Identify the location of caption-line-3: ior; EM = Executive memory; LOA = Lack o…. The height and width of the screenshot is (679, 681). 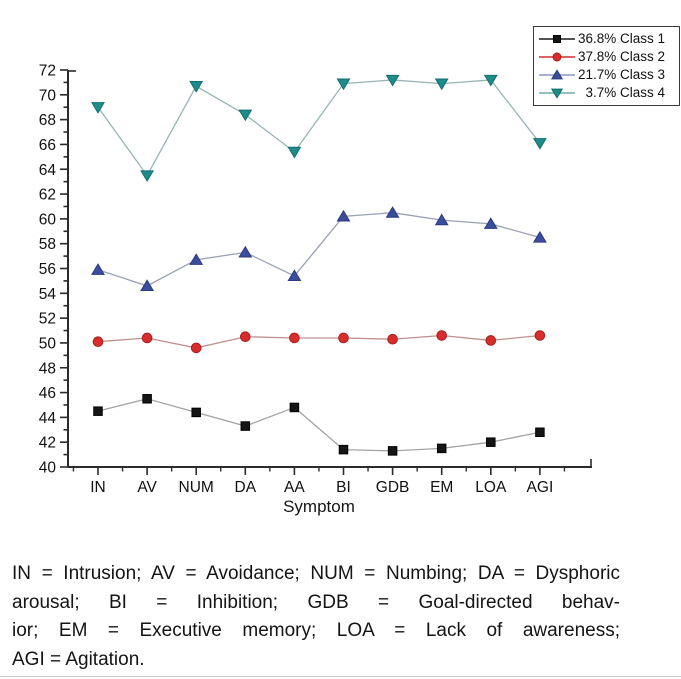
(316, 630).